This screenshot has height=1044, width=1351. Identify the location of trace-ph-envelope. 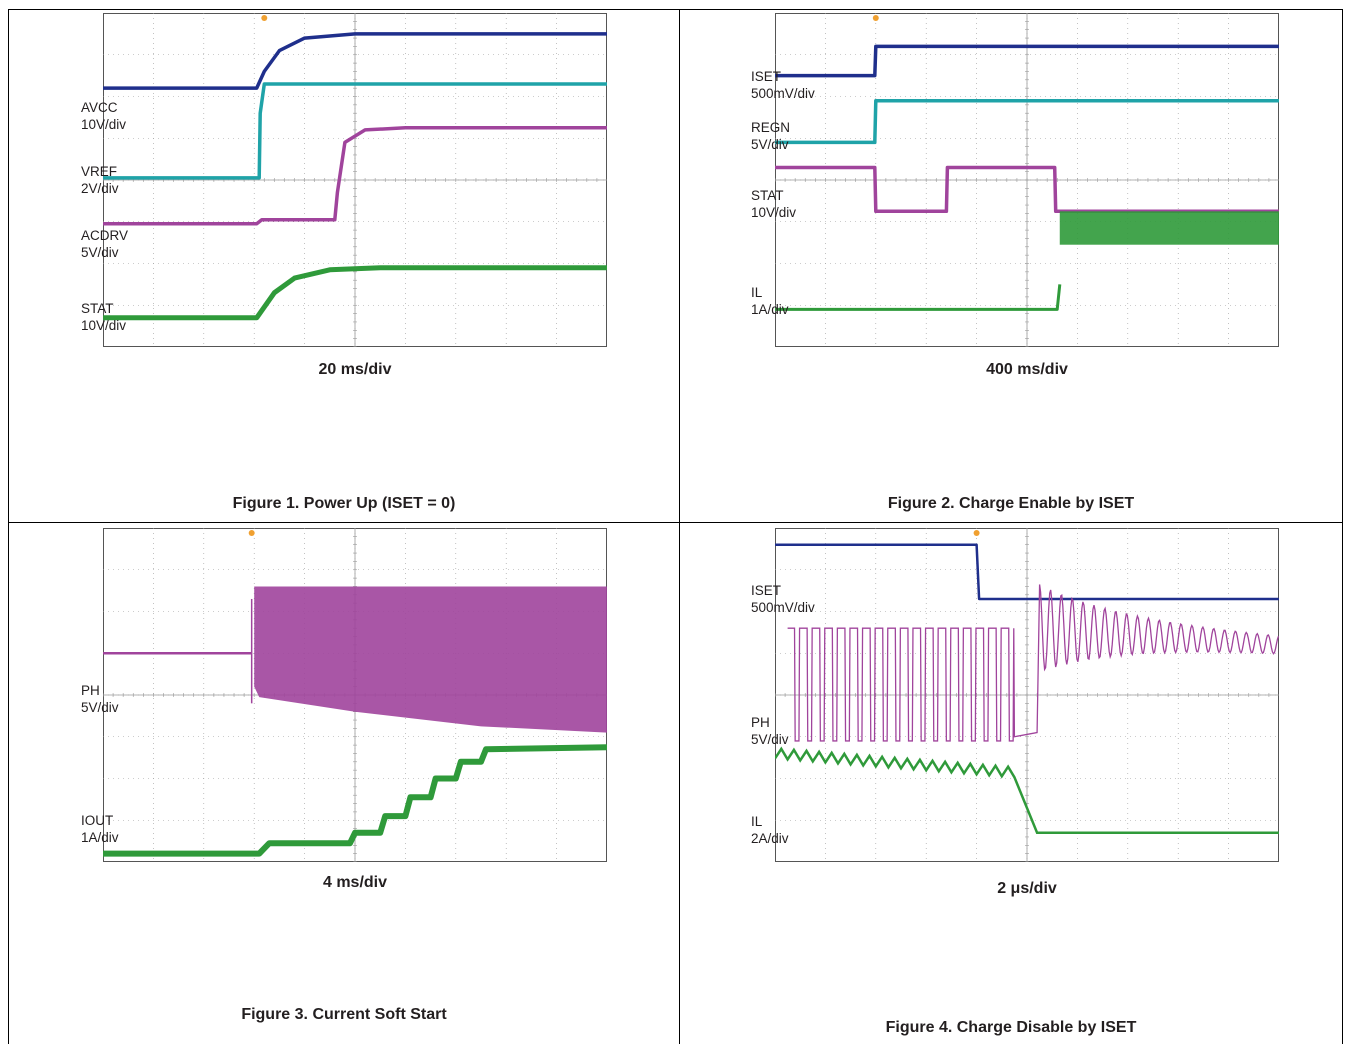
(430, 659).